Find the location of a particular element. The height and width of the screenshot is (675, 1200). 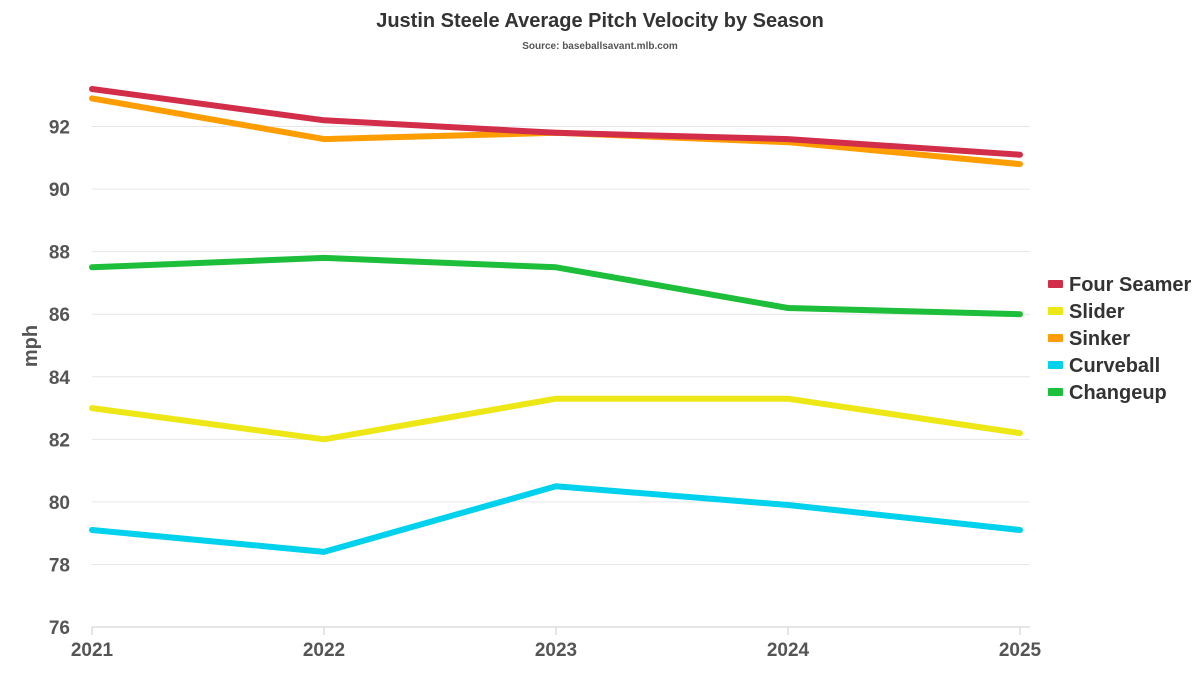

legend-label-curveball: Curveball is located at coordinates (1114, 366).